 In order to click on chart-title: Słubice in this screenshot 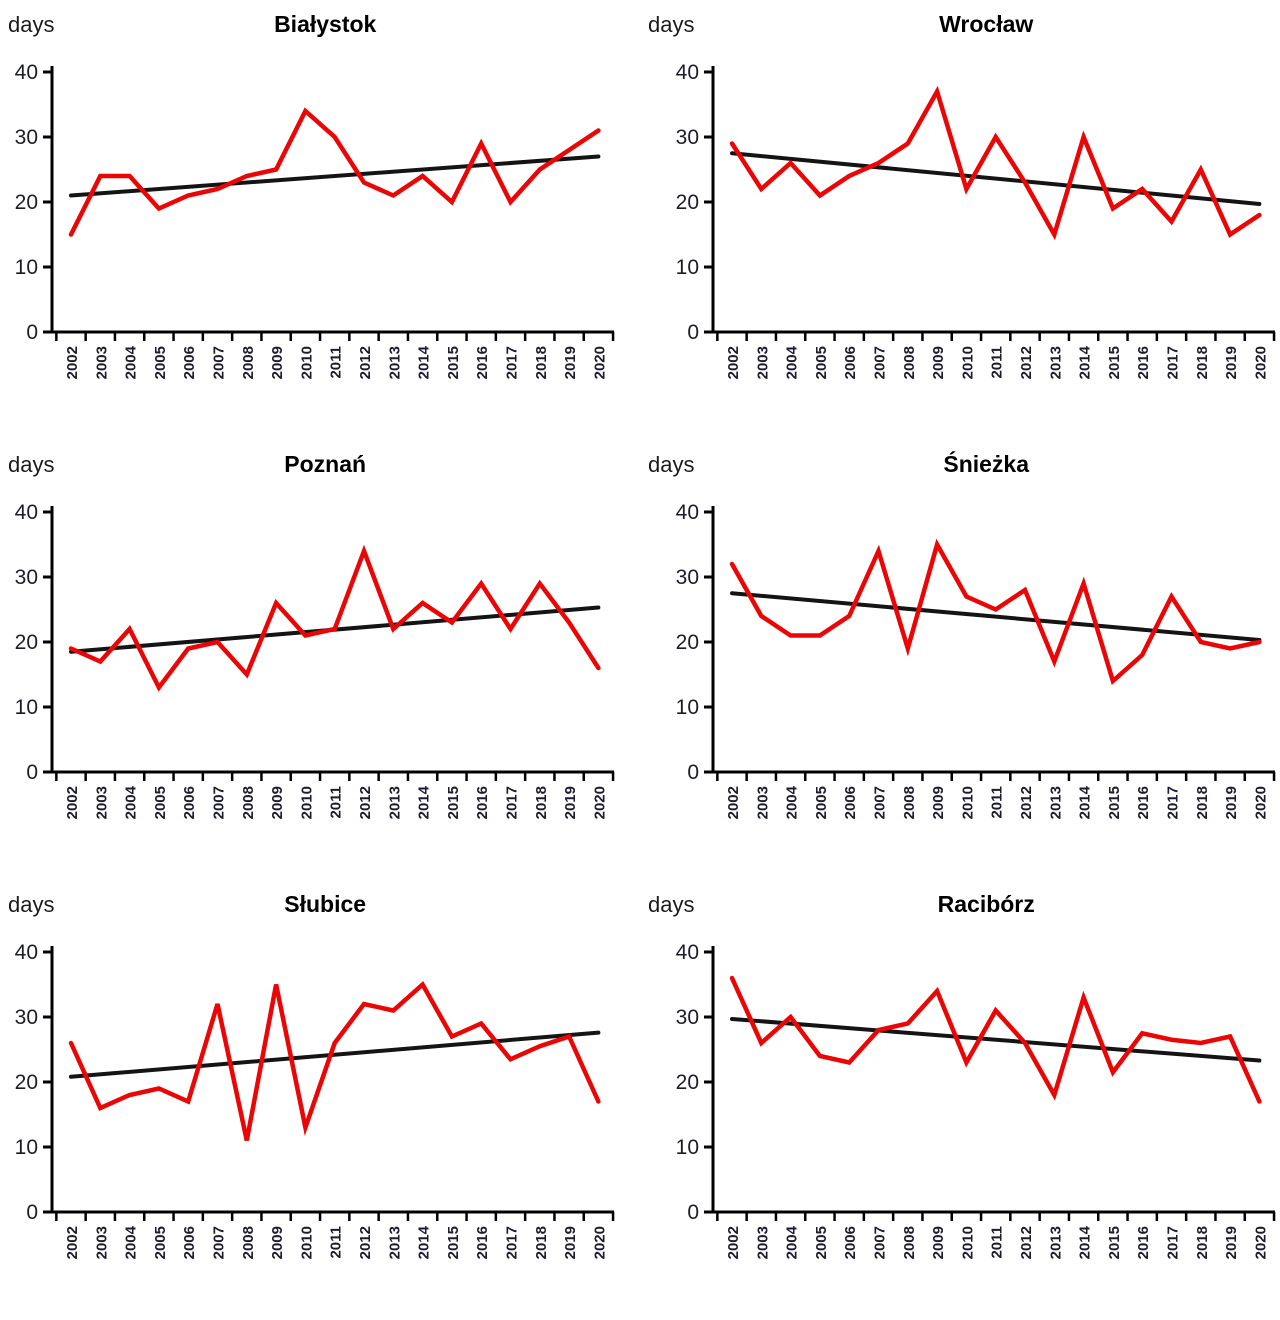, I will do `click(325, 904)`.